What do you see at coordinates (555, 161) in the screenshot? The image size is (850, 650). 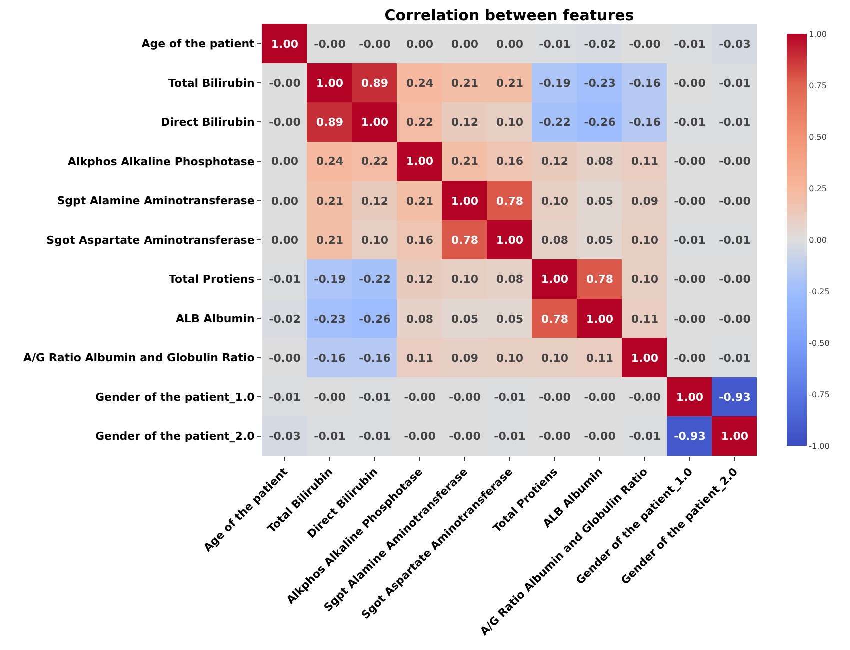 I see `data-label: 0.12` at bounding box center [555, 161].